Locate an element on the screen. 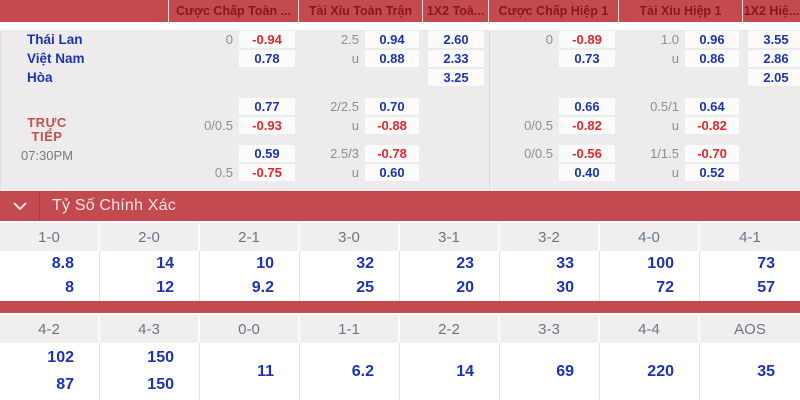 This screenshot has height=400, width=800. score-label: AOS is located at coordinates (750, 329).